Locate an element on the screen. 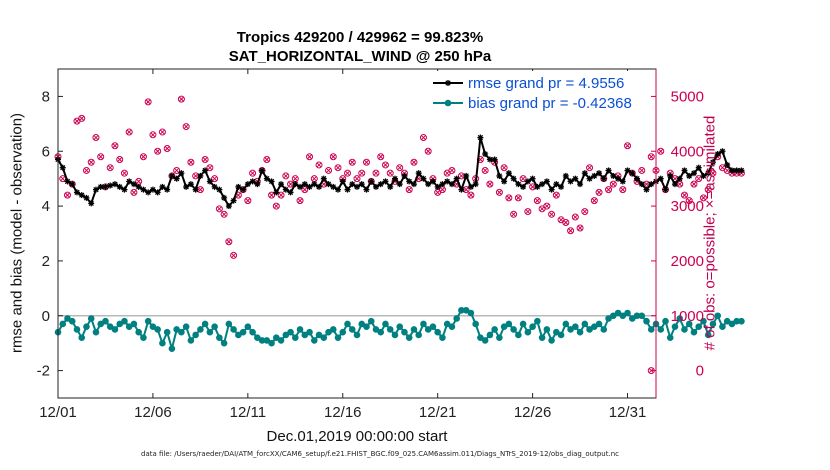  x-tick-label: 12/01 is located at coordinates (58, 412).